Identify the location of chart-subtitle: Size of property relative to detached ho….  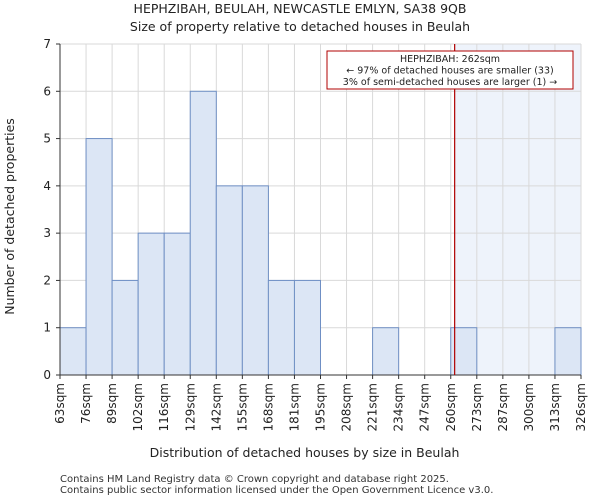
(300, 26).